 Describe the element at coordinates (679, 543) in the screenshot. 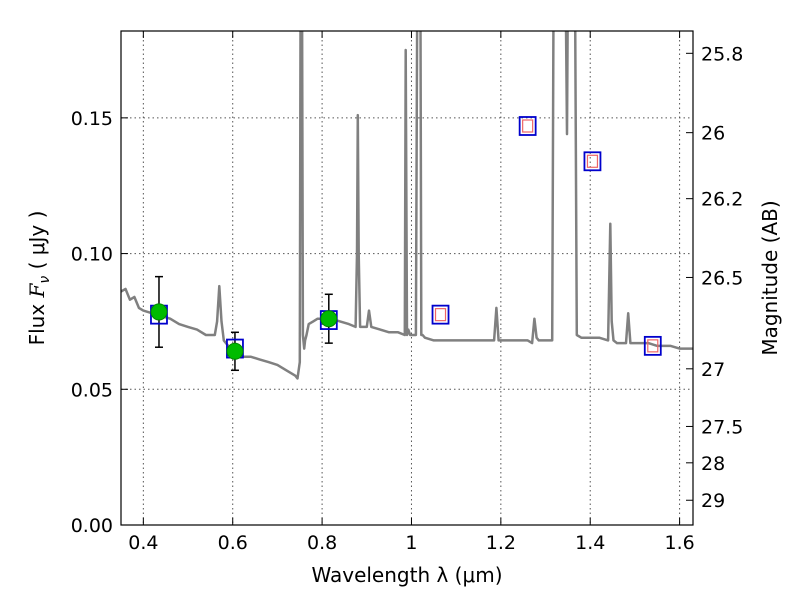

I see `x-tick-label: 1.6` at that location.